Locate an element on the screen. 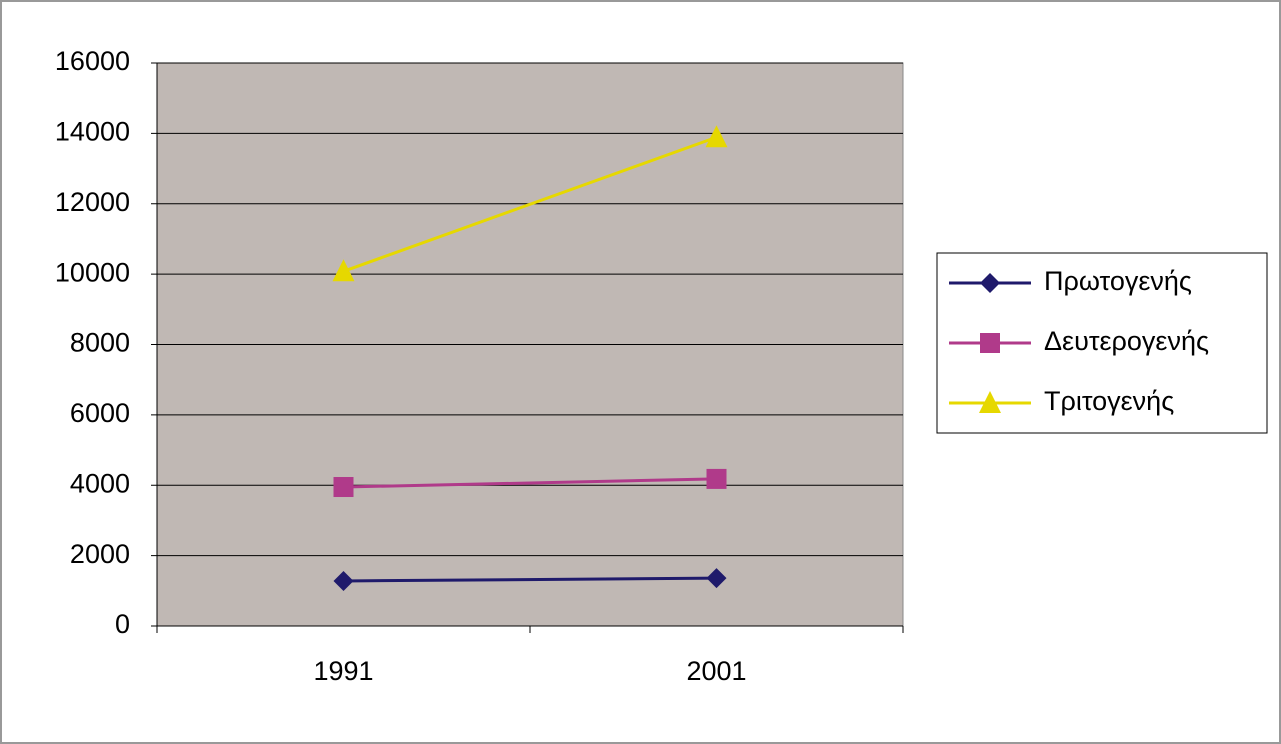 The width and height of the screenshot is (1281, 744). y-tick-label: 0 is located at coordinates (122, 624).